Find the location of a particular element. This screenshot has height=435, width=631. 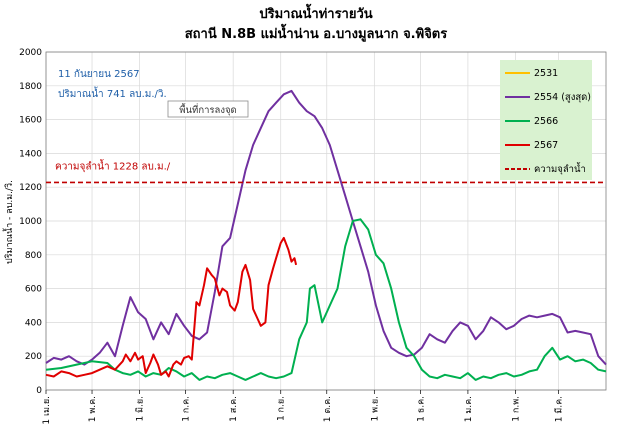

legend-label: 2567 is located at coordinates (546, 145).